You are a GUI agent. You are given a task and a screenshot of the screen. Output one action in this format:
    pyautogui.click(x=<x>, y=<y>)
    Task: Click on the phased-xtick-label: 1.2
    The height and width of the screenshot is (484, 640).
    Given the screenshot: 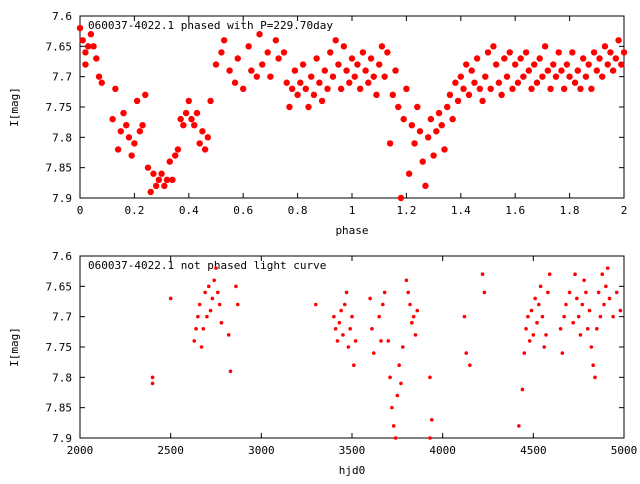 What is the action you would take?
    pyautogui.click(x=406, y=210)
    